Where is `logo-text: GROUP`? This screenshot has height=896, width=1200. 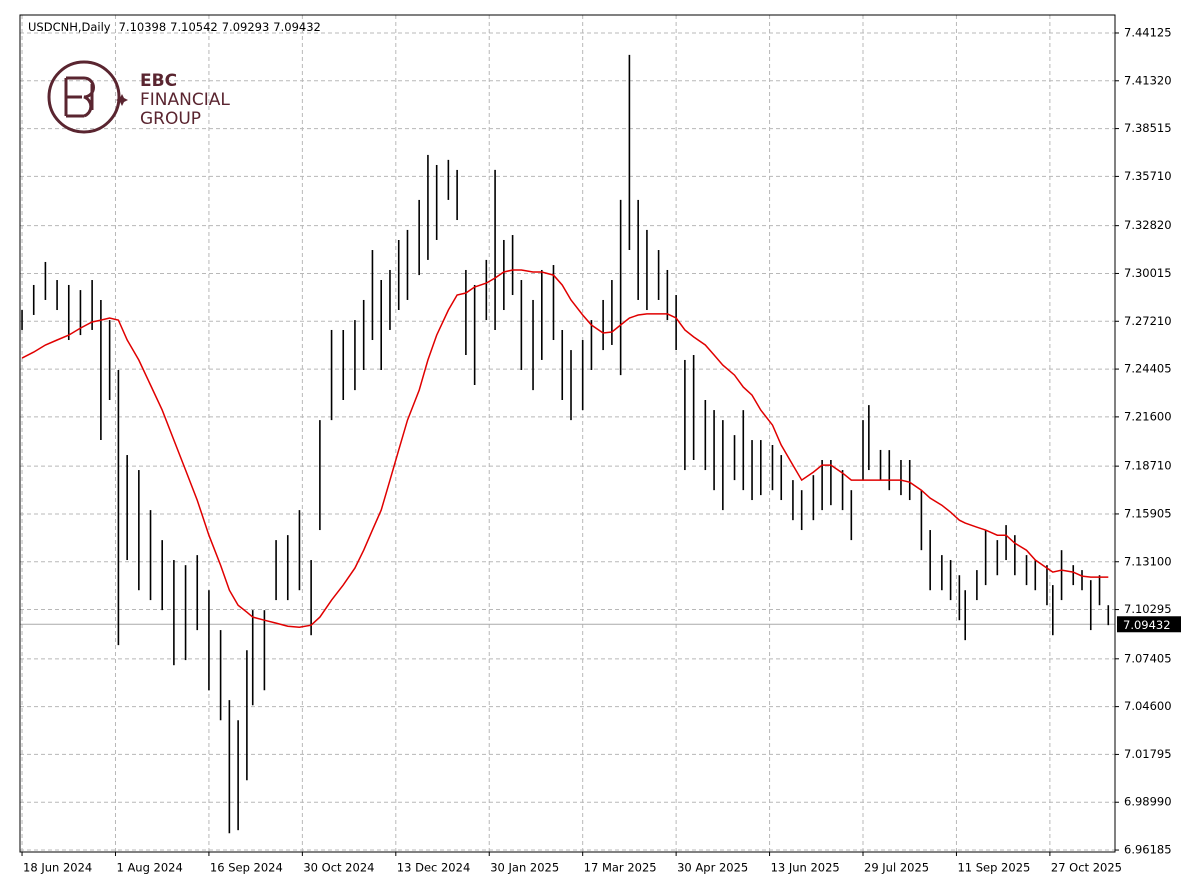
logo-text: GROUP is located at coordinates (170, 119).